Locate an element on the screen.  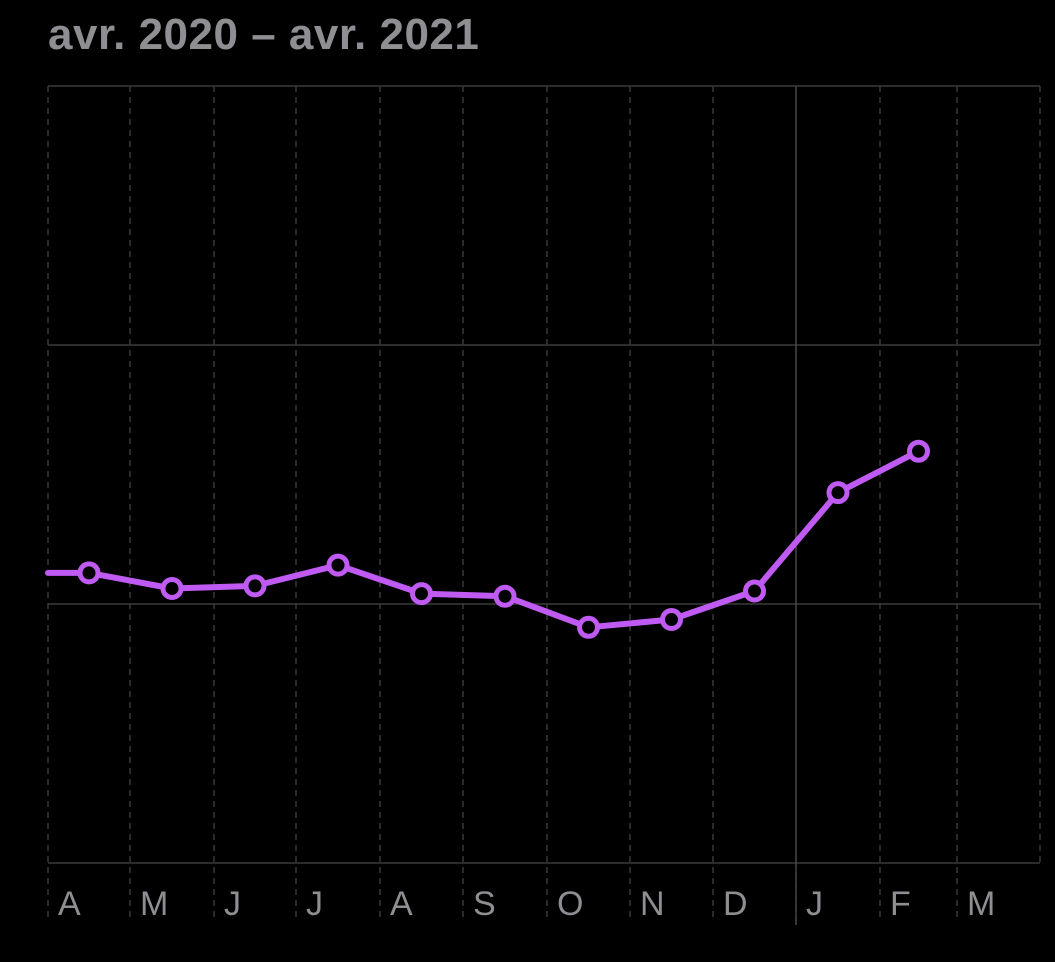
date-range-title: avr. 2020 – avr. 2021 is located at coordinates (264, 34).